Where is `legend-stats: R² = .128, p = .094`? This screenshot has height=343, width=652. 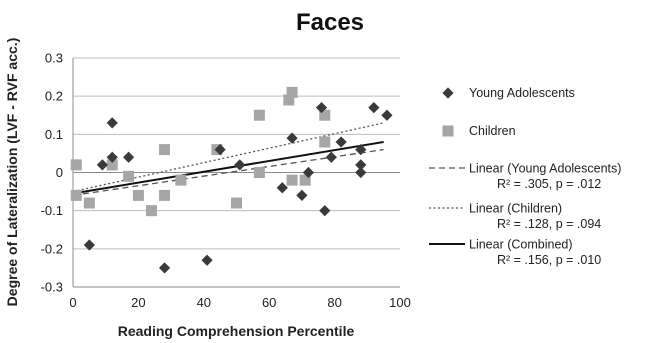
legend-stats: R² = .128, p = .094 is located at coordinates (549, 224).